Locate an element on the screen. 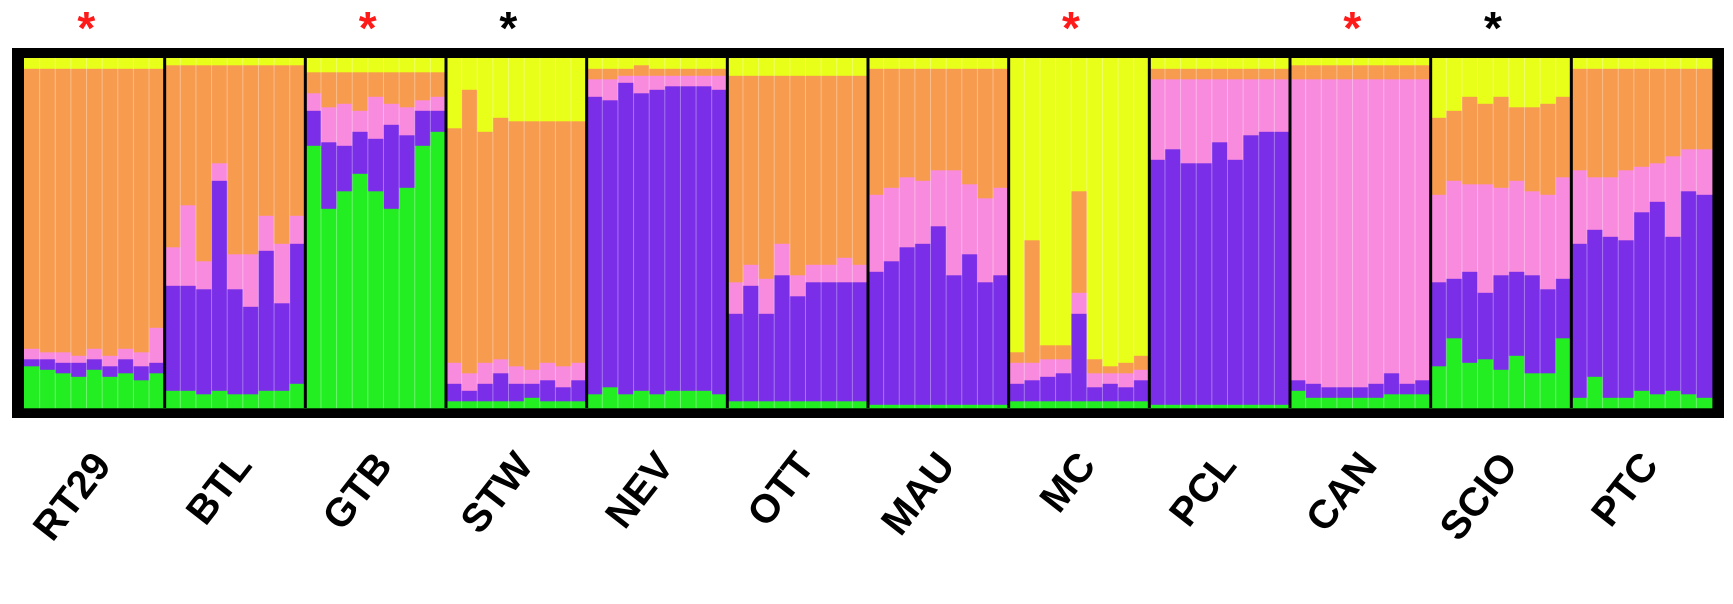 The image size is (1733, 604). population-group-ott is located at coordinates (797, 233).